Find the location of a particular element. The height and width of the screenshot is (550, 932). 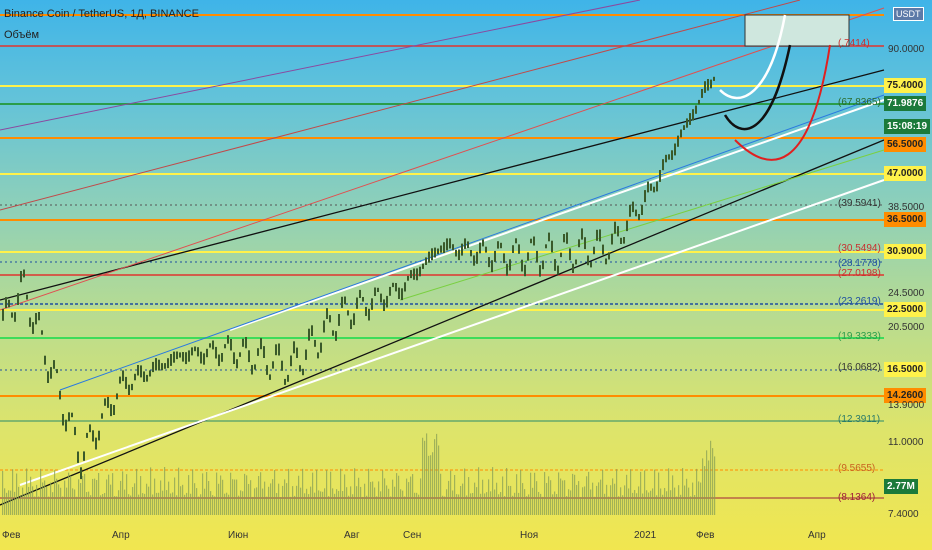

currency-badge: USDT is located at coordinates (908, 14).